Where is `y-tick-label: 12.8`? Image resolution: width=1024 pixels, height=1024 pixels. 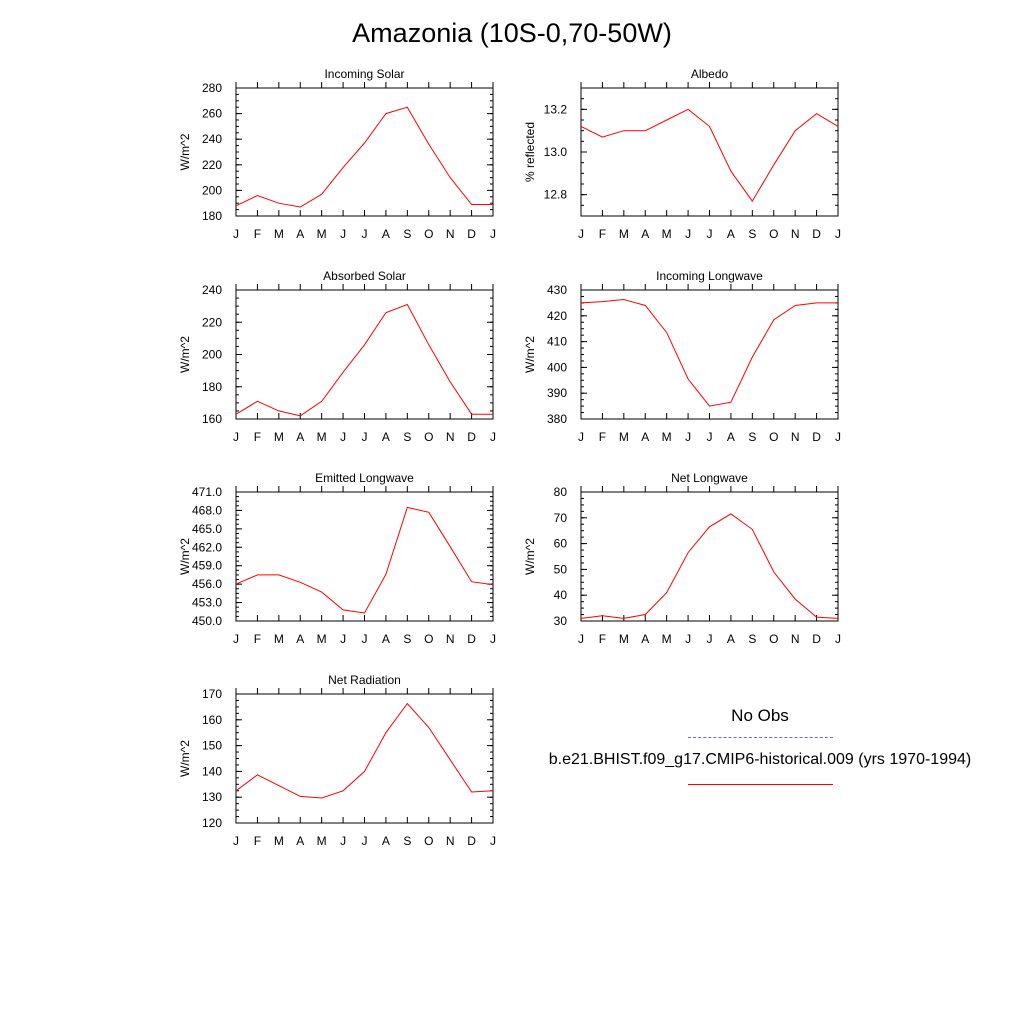
y-tick-label: 12.8 is located at coordinates (556, 195).